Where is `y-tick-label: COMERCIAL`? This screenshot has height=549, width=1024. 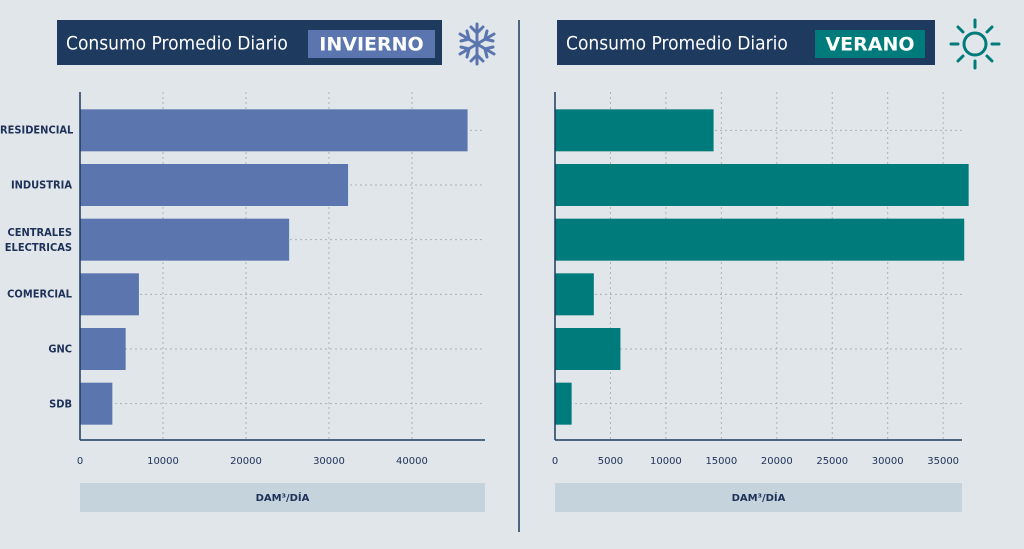 y-tick-label: COMERCIAL is located at coordinates (39, 294).